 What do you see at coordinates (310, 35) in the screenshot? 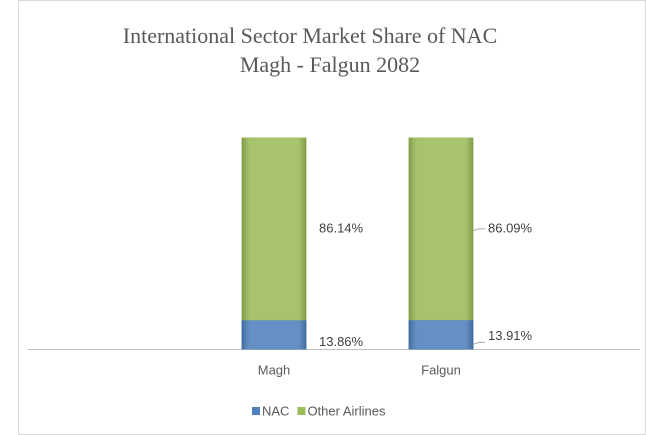
I see `chart-title: International Sector Market Share of NAC` at bounding box center [310, 35].